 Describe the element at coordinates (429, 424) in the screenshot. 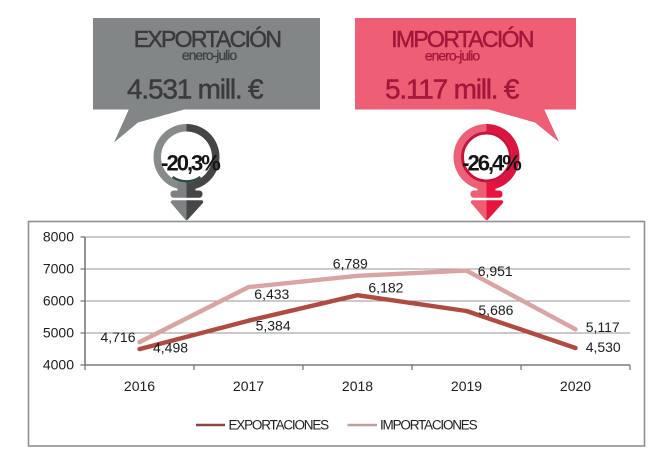

I see `svg-text: IMPORTACIONES` at that location.